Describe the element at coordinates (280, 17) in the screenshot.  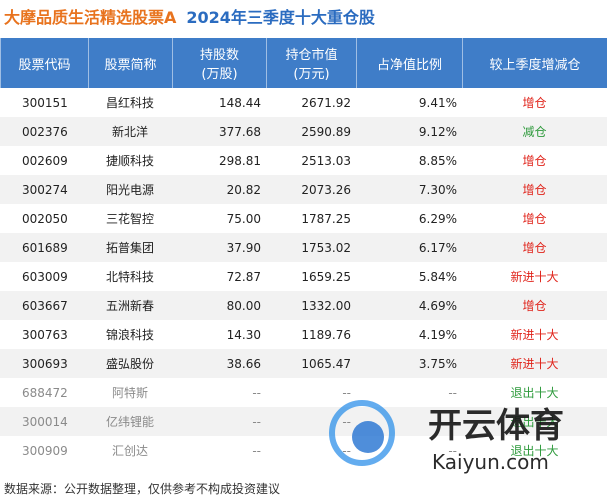
I see `subject: 2024年三季度十大重仓股` at that location.